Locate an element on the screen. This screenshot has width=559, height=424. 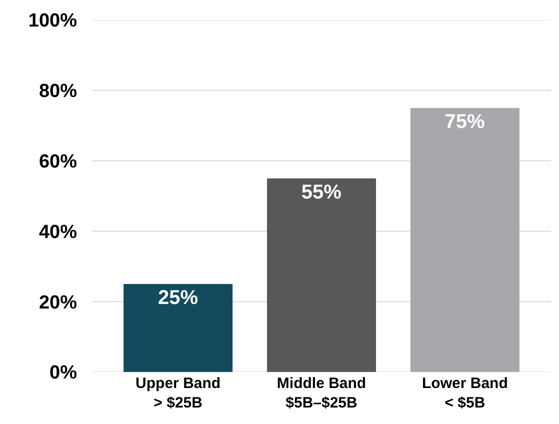
y-tick-label: 100% is located at coordinates (53, 21).